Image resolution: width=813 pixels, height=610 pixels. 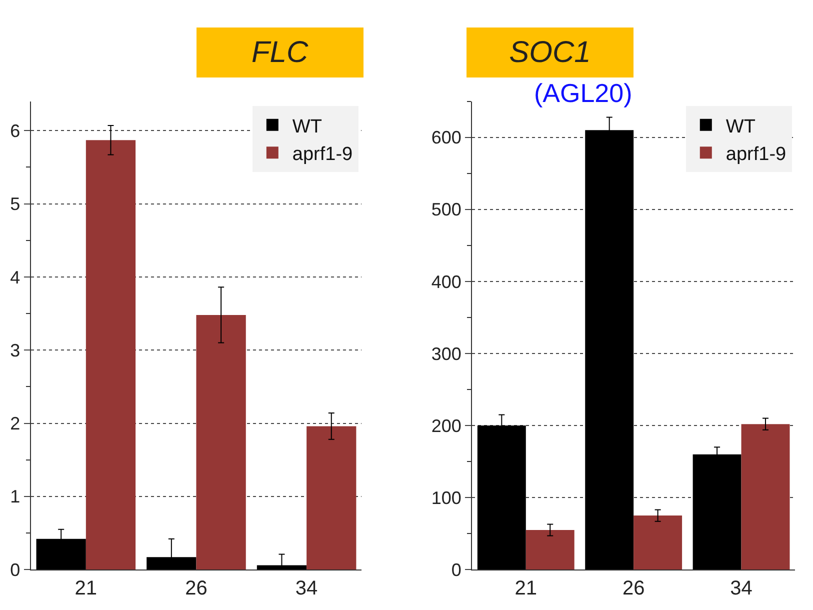 What do you see at coordinates (15, 204) in the screenshot?
I see `y-tick-label: 5` at bounding box center [15, 204].